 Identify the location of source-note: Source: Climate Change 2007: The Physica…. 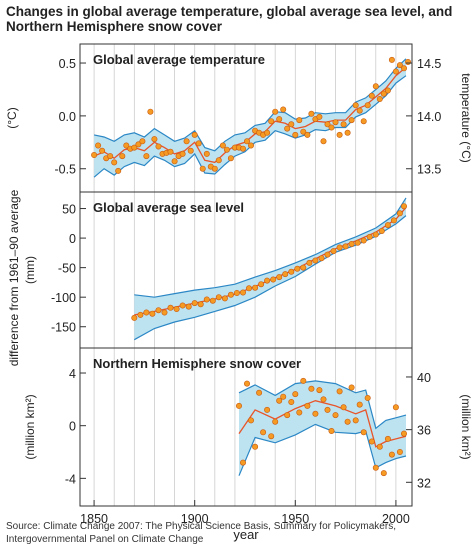
(201, 533).